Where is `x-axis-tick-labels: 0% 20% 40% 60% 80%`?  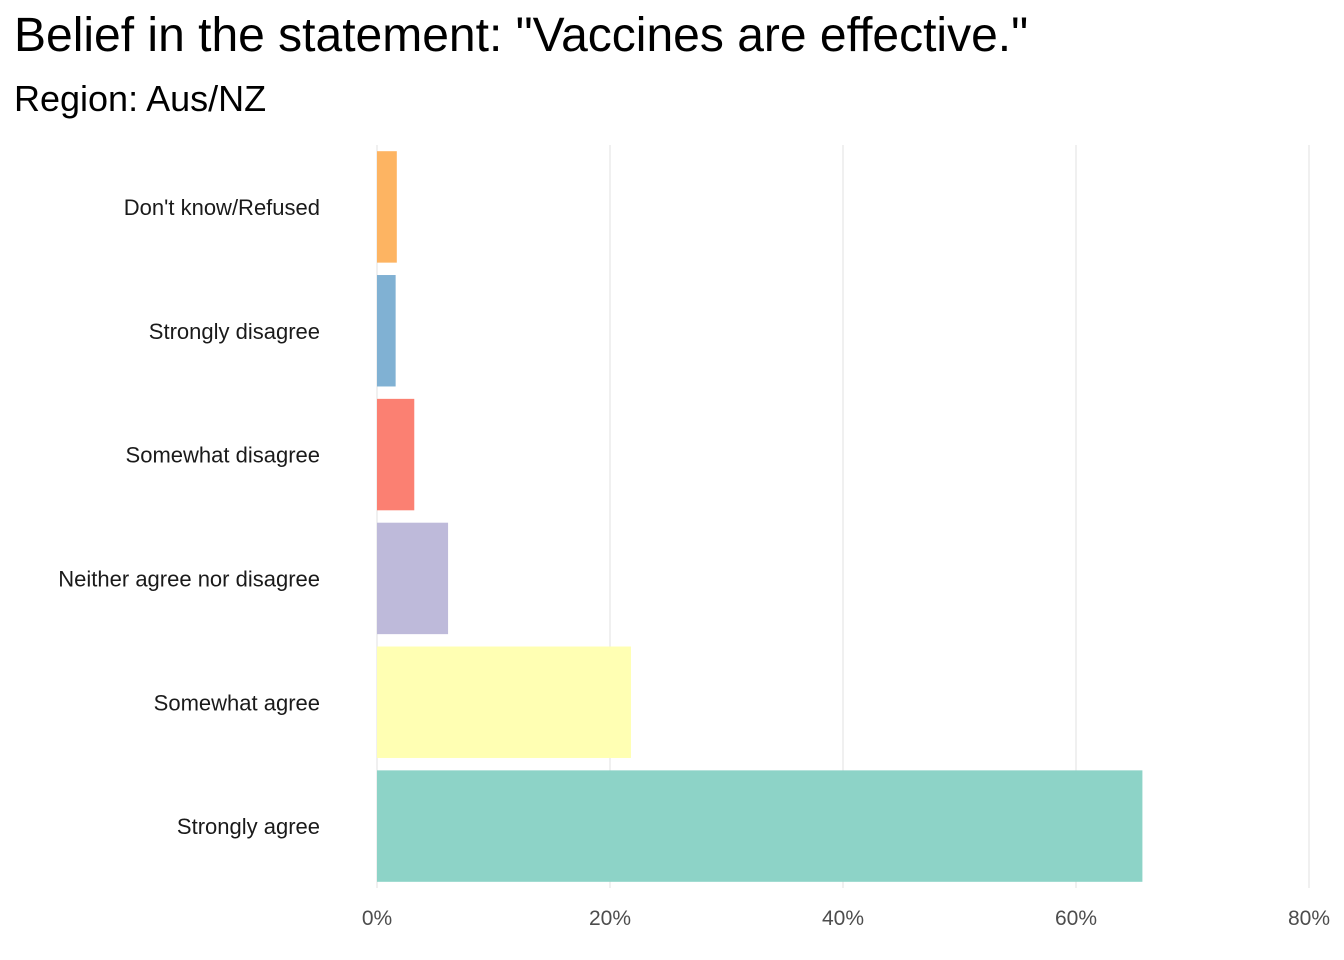 x-axis-tick-labels: 0% 20% 40% 60% 80% is located at coordinates (846, 918).